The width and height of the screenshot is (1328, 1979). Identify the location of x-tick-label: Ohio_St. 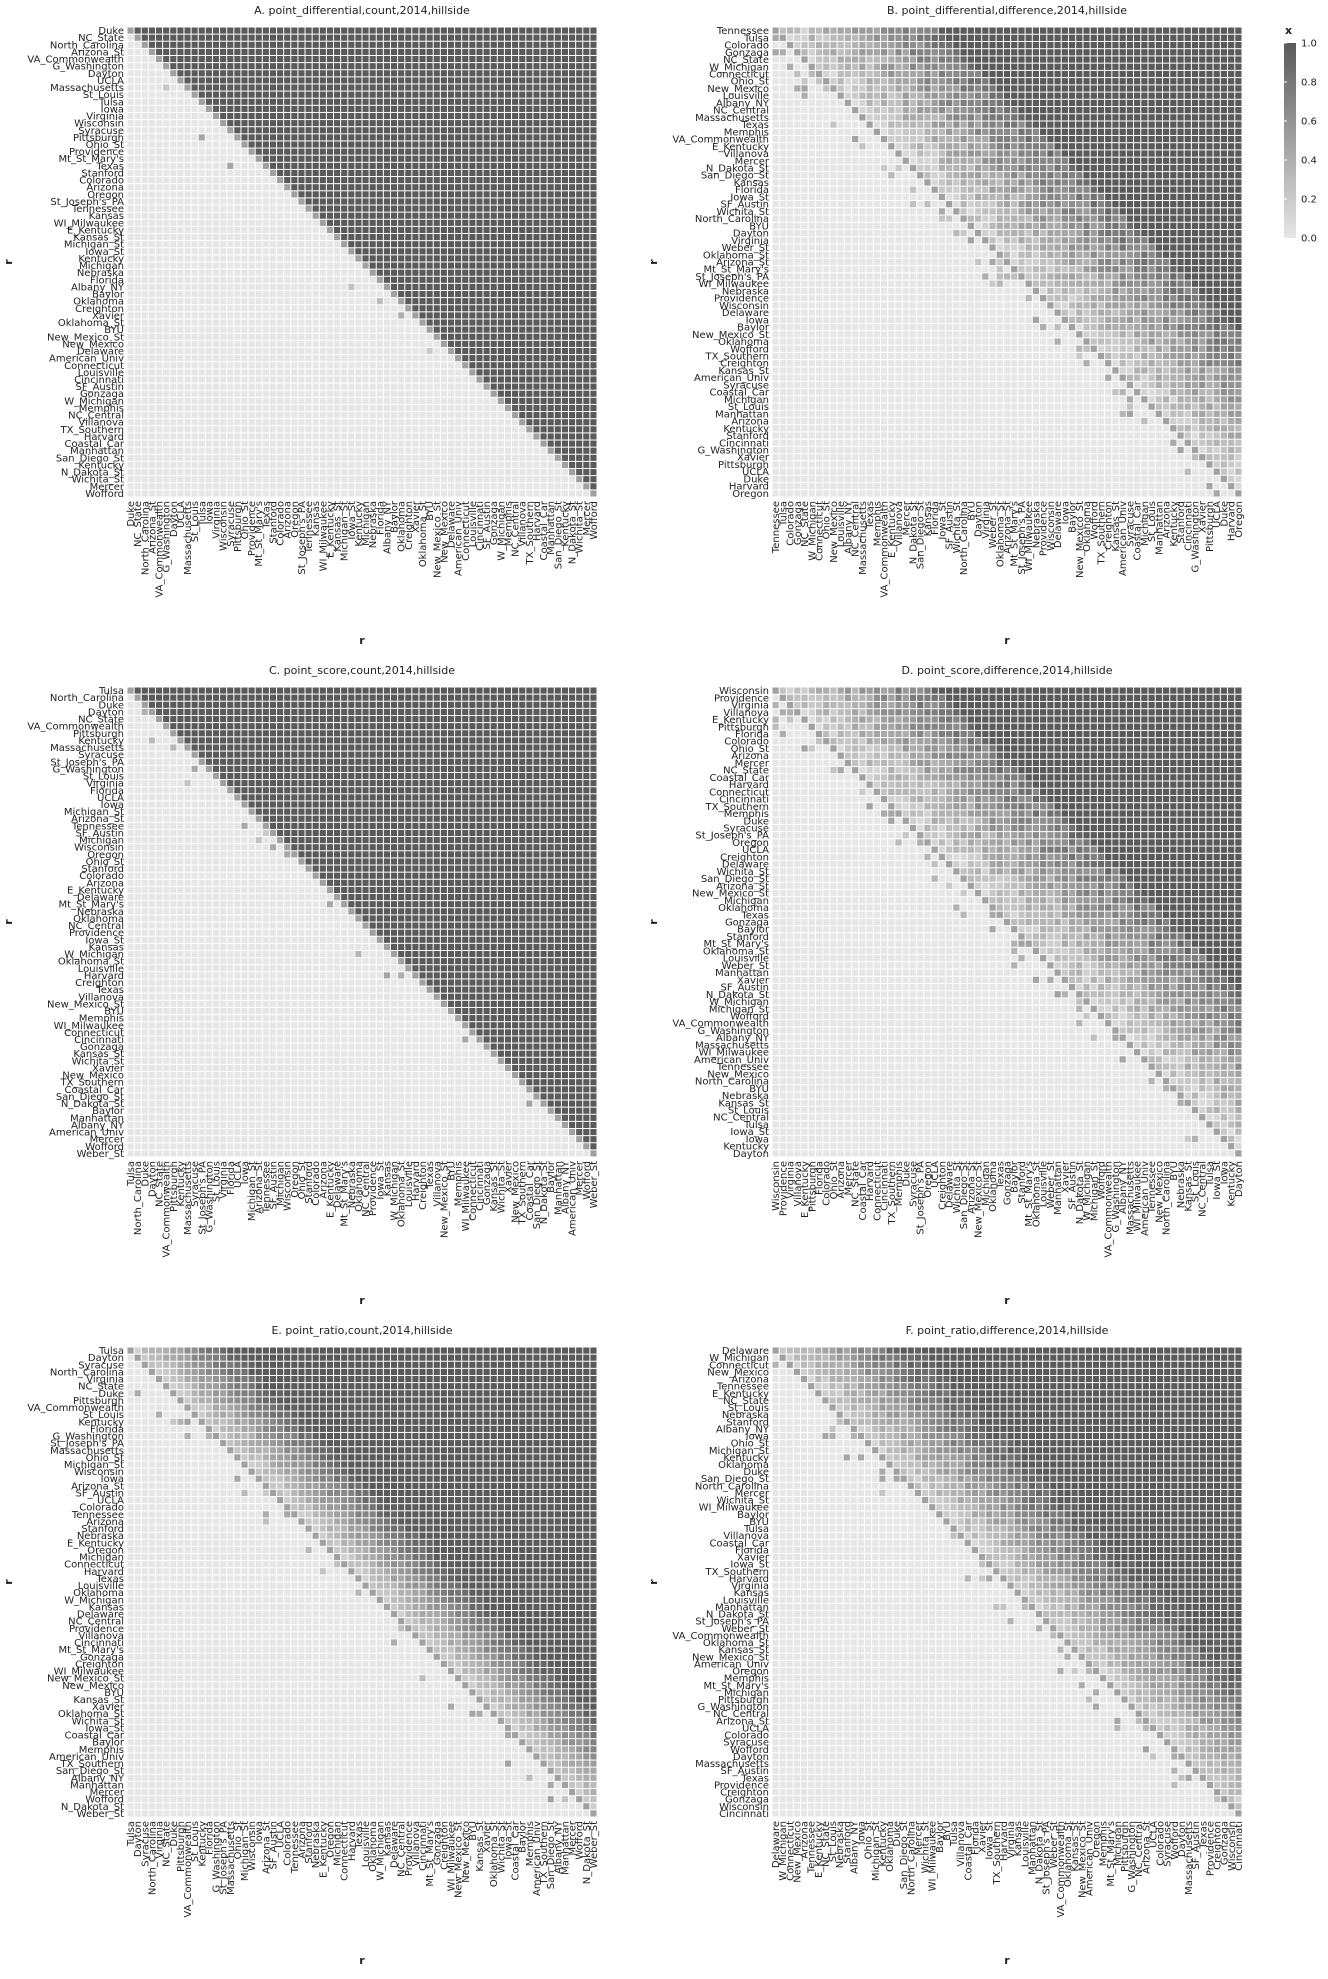
(245, 520).